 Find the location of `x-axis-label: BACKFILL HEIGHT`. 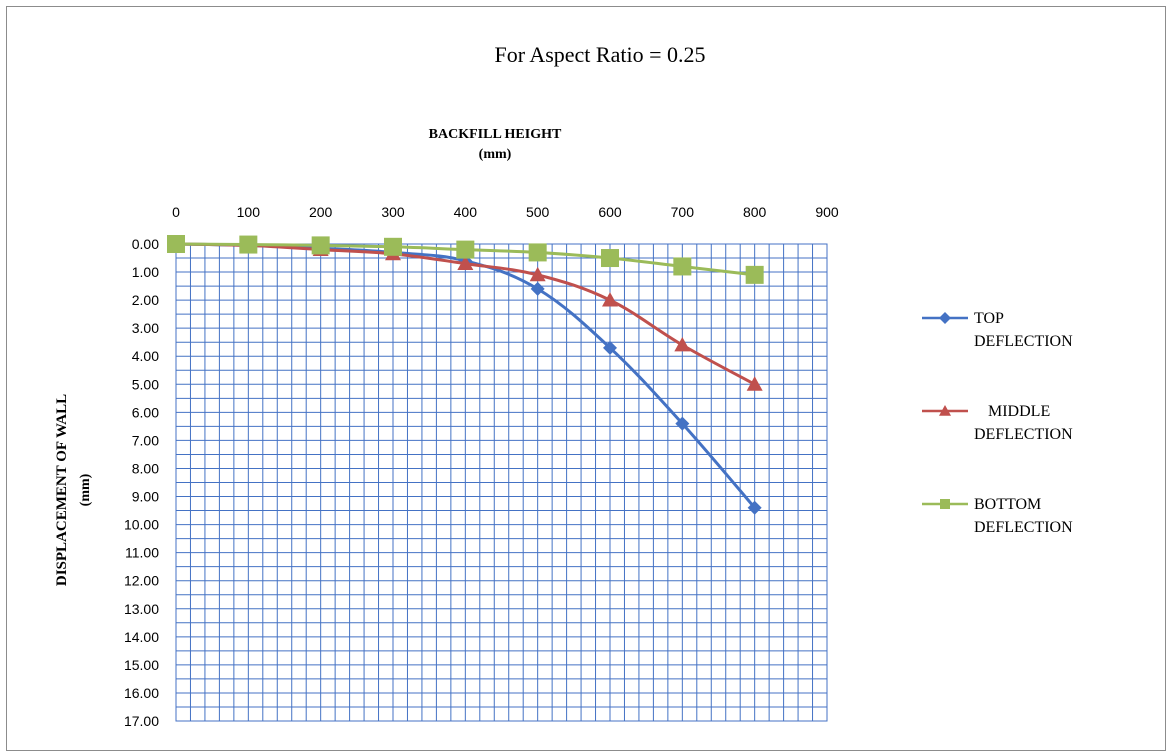

x-axis-label: BACKFILL HEIGHT is located at coordinates (495, 134).